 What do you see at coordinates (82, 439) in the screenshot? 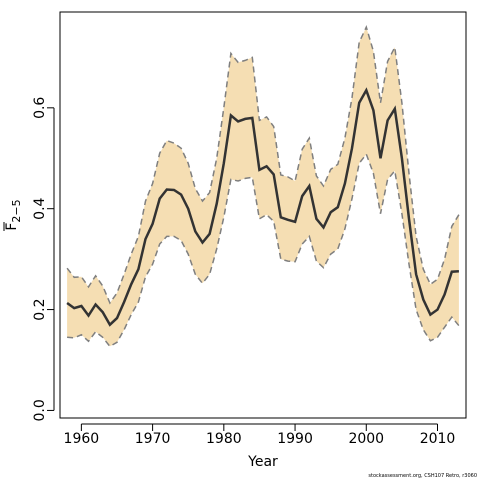
I see `x-tick-label: 1960` at bounding box center [82, 439].